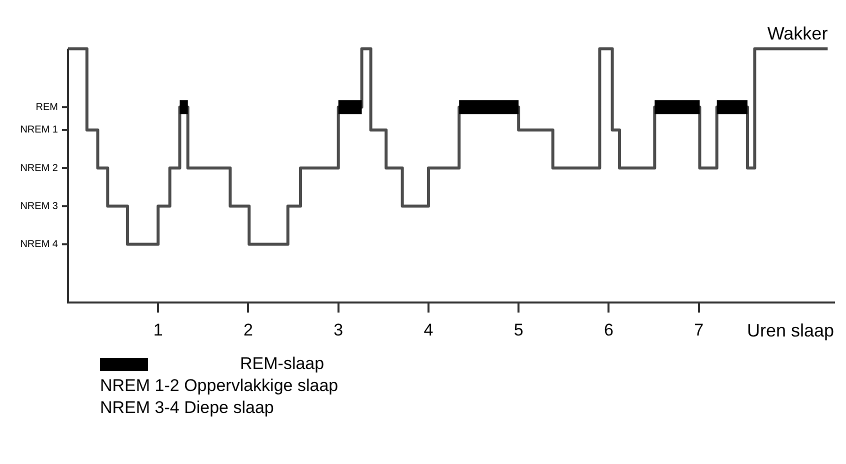 The image size is (846, 464). I want to click on x-tick-label: 6, so click(609, 330).